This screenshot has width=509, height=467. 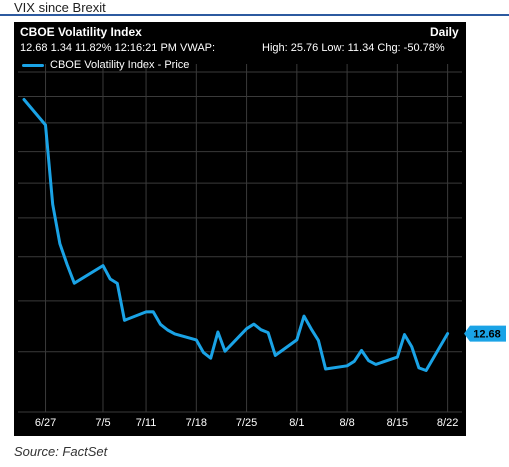 I want to click on y-tick-label: 10, so click(x=478, y=413).